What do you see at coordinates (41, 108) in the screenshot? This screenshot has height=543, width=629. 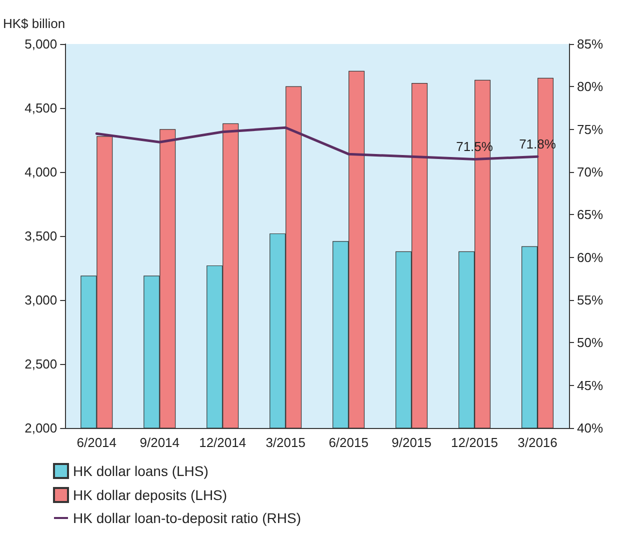 I see `y-tick-label: 4,500` at bounding box center [41, 108].